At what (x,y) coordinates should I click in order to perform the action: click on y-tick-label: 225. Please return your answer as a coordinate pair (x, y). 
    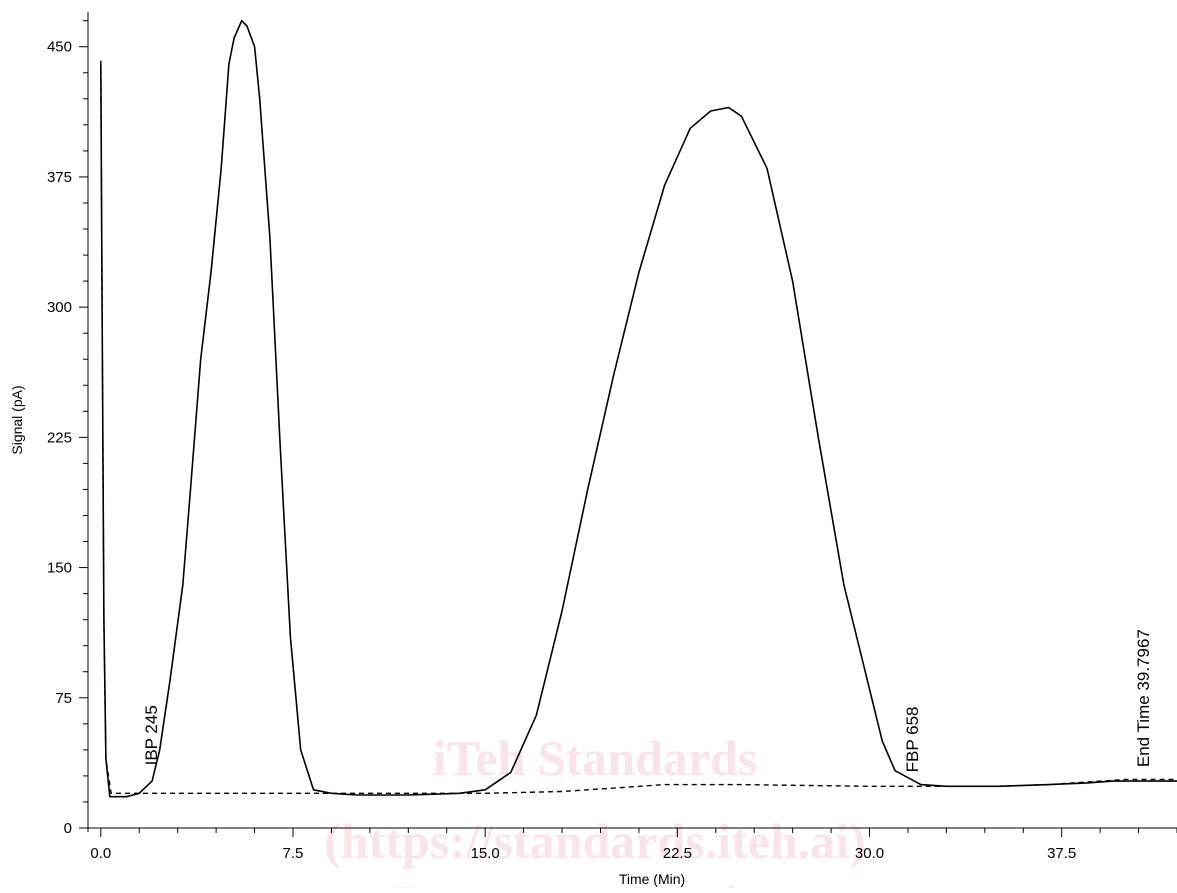
    Looking at the image, I should click on (59, 437).